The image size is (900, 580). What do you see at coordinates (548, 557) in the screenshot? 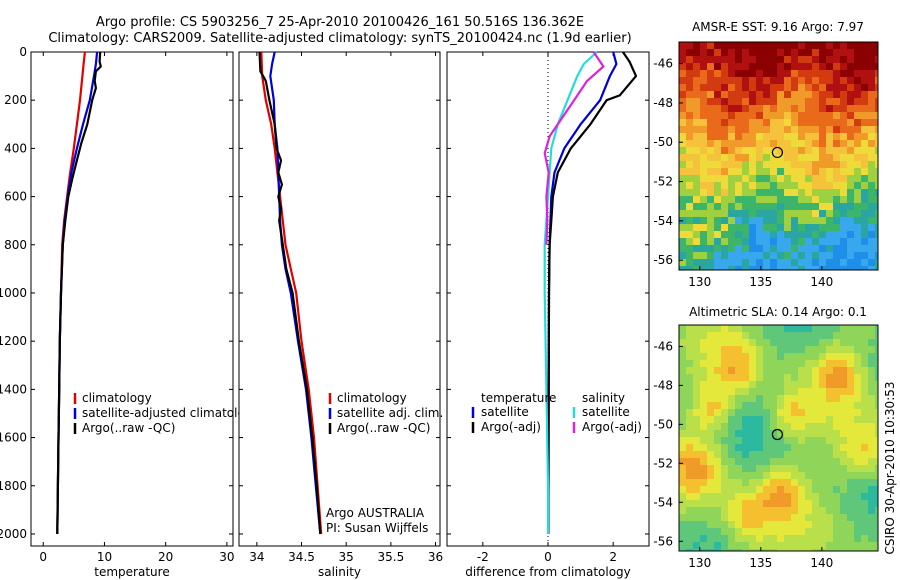
I see `x-tick-label: 0` at bounding box center [548, 557].